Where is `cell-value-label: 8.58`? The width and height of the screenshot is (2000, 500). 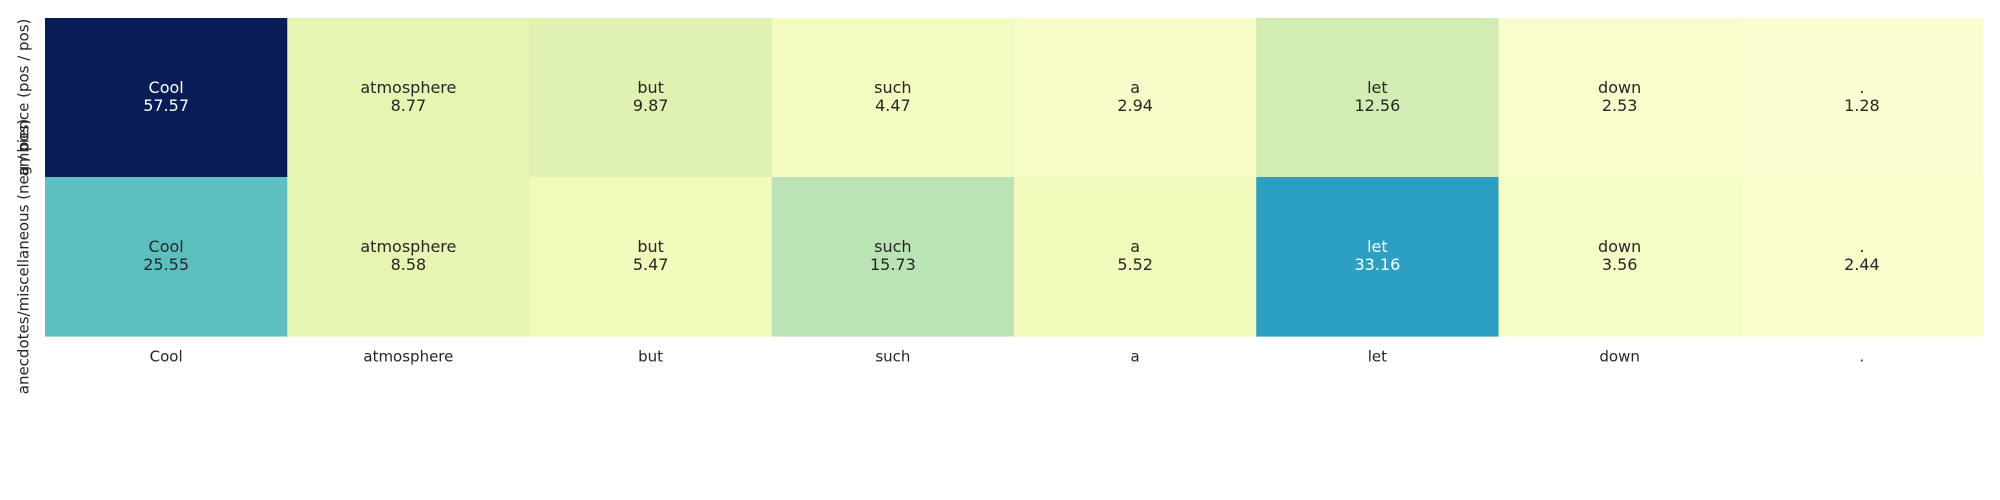
cell-value-label: 8.58 is located at coordinates (409, 264).